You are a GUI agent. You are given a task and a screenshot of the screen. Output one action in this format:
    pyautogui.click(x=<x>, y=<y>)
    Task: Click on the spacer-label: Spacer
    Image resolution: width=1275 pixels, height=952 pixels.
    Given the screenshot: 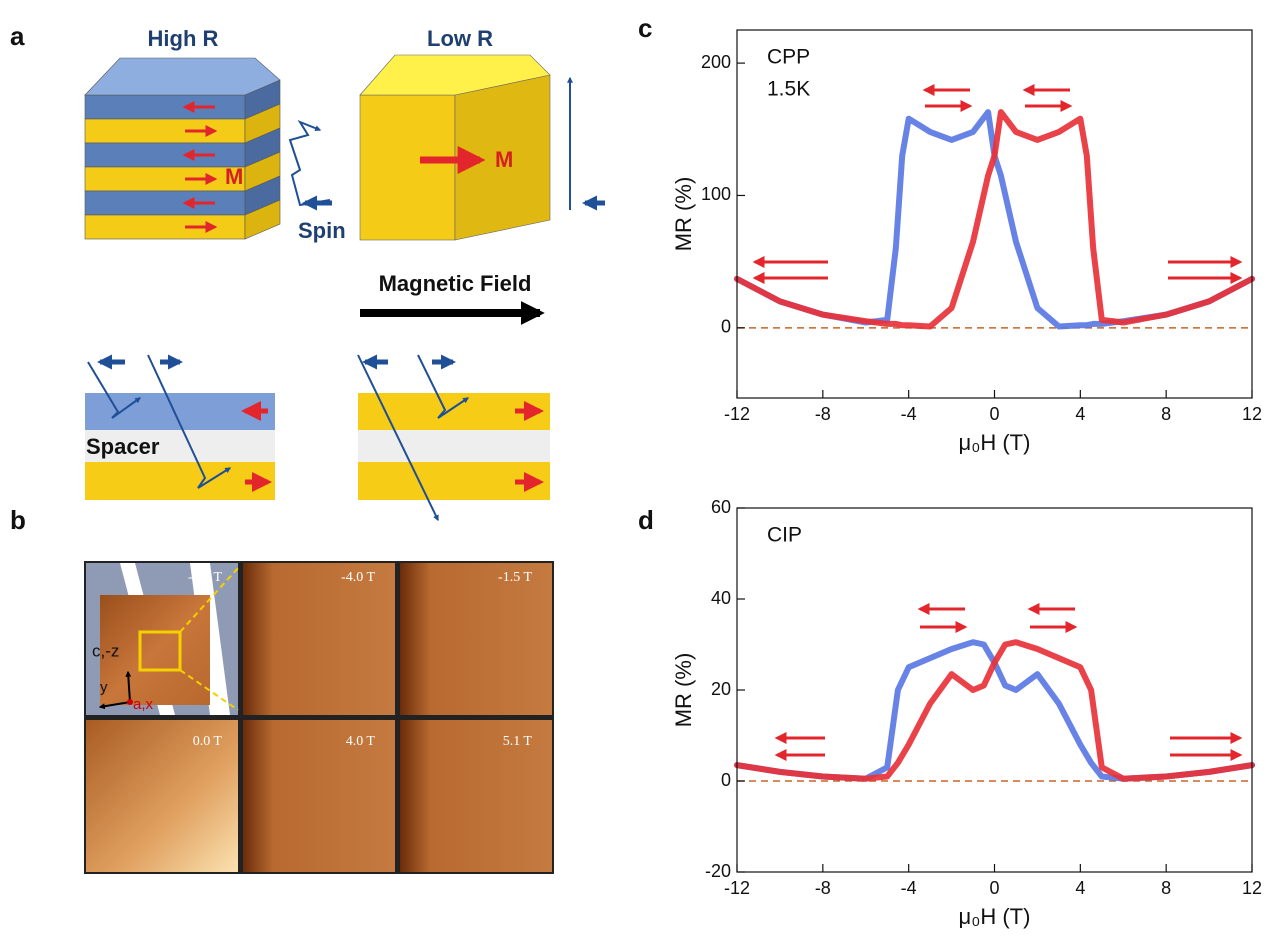 What is the action you would take?
    pyautogui.click(x=123, y=446)
    